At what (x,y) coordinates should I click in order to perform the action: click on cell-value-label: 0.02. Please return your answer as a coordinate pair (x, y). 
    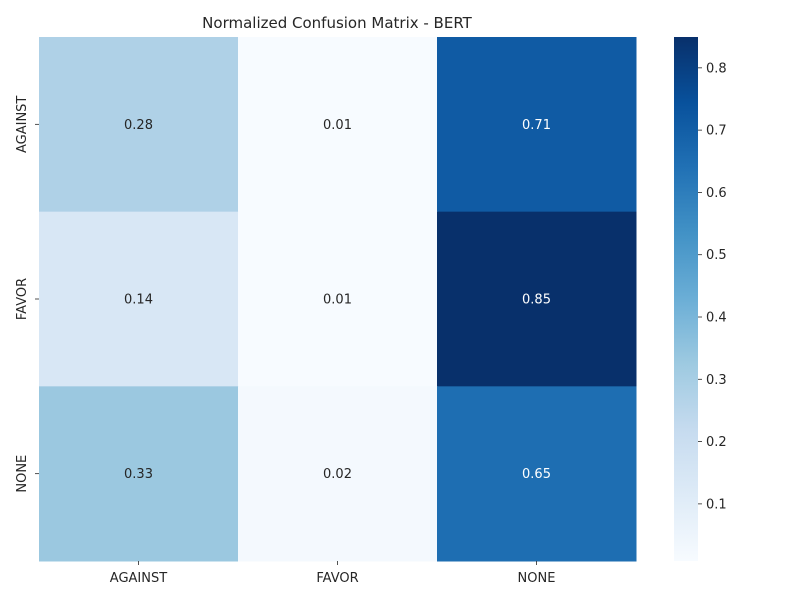
    Looking at the image, I should click on (337, 474).